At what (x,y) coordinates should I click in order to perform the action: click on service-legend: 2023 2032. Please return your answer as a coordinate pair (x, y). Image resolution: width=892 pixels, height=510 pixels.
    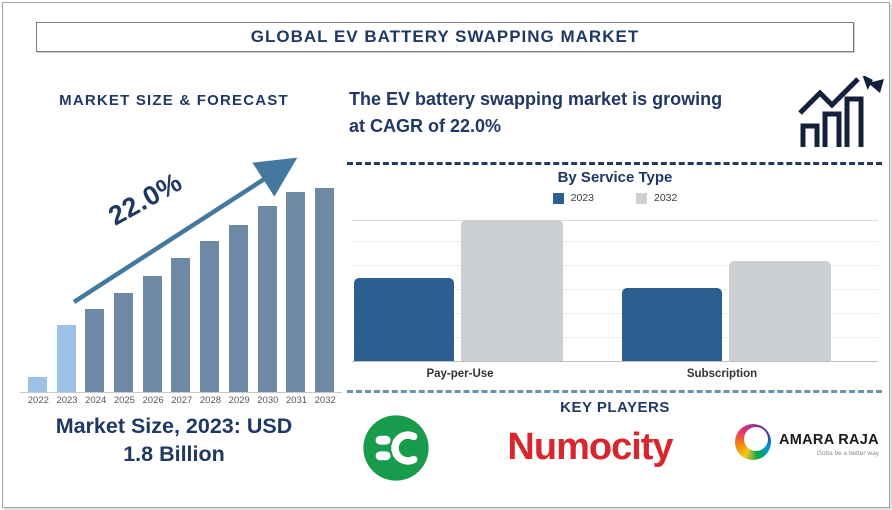
    Looking at the image, I should click on (615, 198).